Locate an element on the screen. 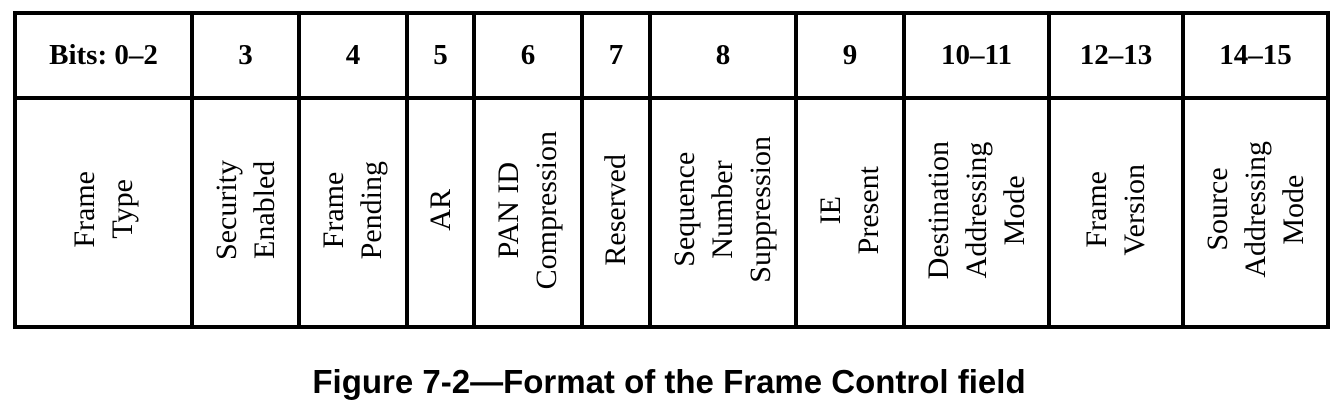 Image resolution: width=1338 pixels, height=412 pixels. bit-range-cell: 6 is located at coordinates (528, 55).